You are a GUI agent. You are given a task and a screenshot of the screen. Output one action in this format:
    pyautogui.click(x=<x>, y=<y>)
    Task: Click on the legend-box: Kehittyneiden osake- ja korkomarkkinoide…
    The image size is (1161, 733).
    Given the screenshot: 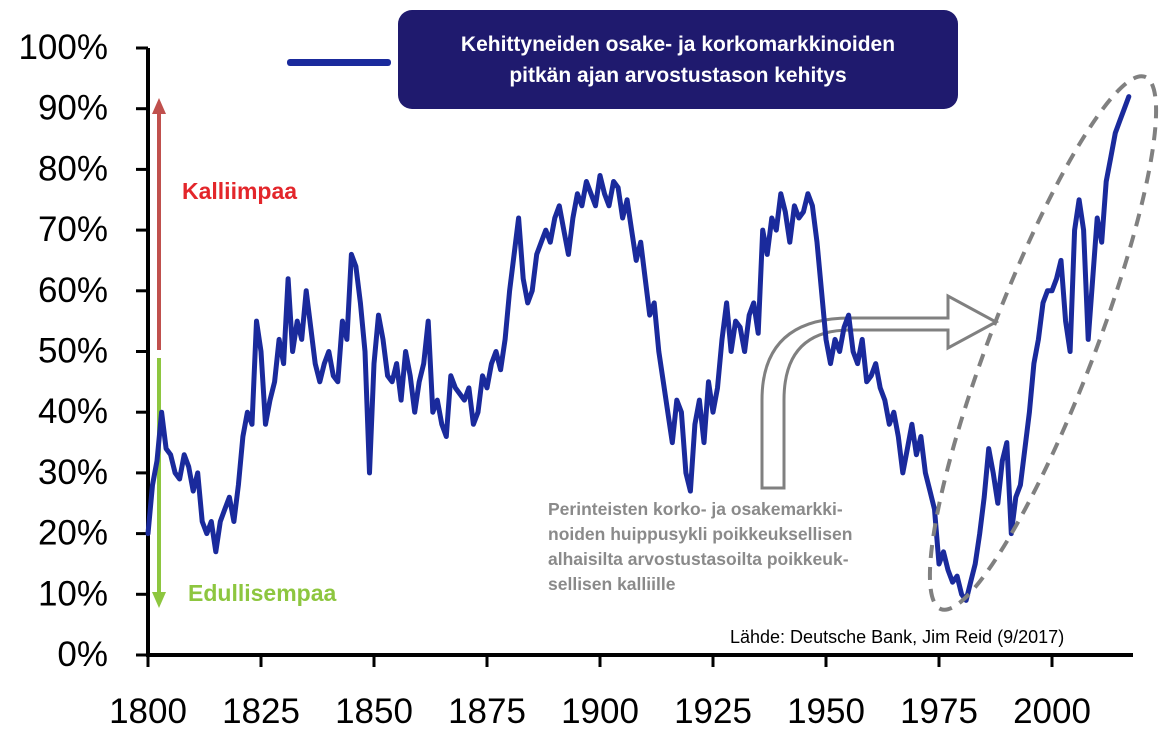 What is the action you would take?
    pyautogui.click(x=678, y=59)
    